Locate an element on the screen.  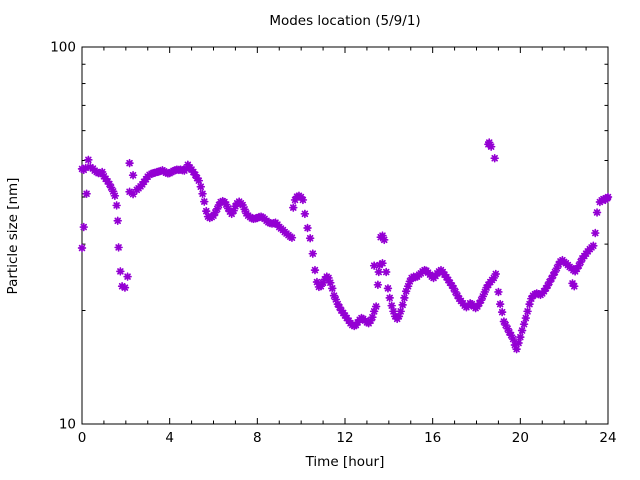
chart-title: Modes location (5/9/1) is located at coordinates (344, 21).